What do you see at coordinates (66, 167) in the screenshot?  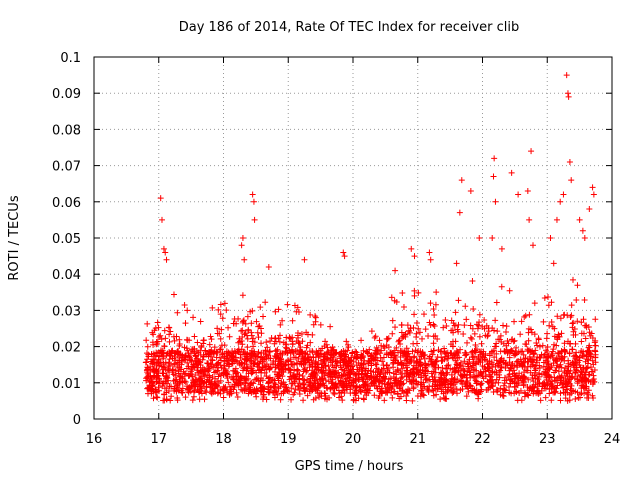 I see `y-tick-label: 0.07` at bounding box center [66, 167].